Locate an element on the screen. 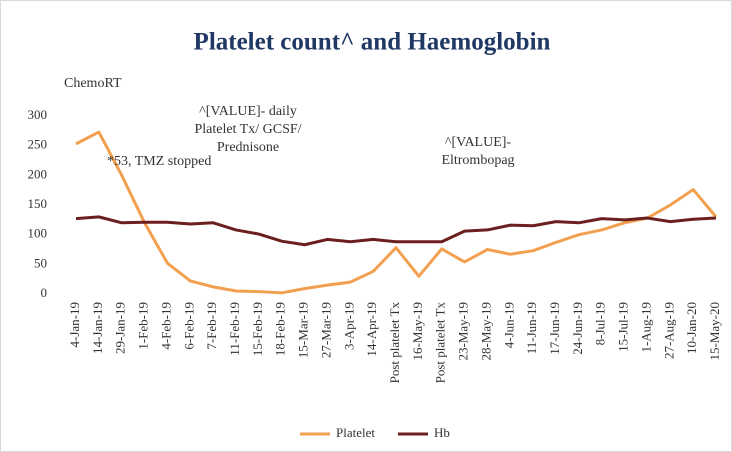 This screenshot has width=732, height=452. x-tick-label: 27-Mar-19 is located at coordinates (325, 330).